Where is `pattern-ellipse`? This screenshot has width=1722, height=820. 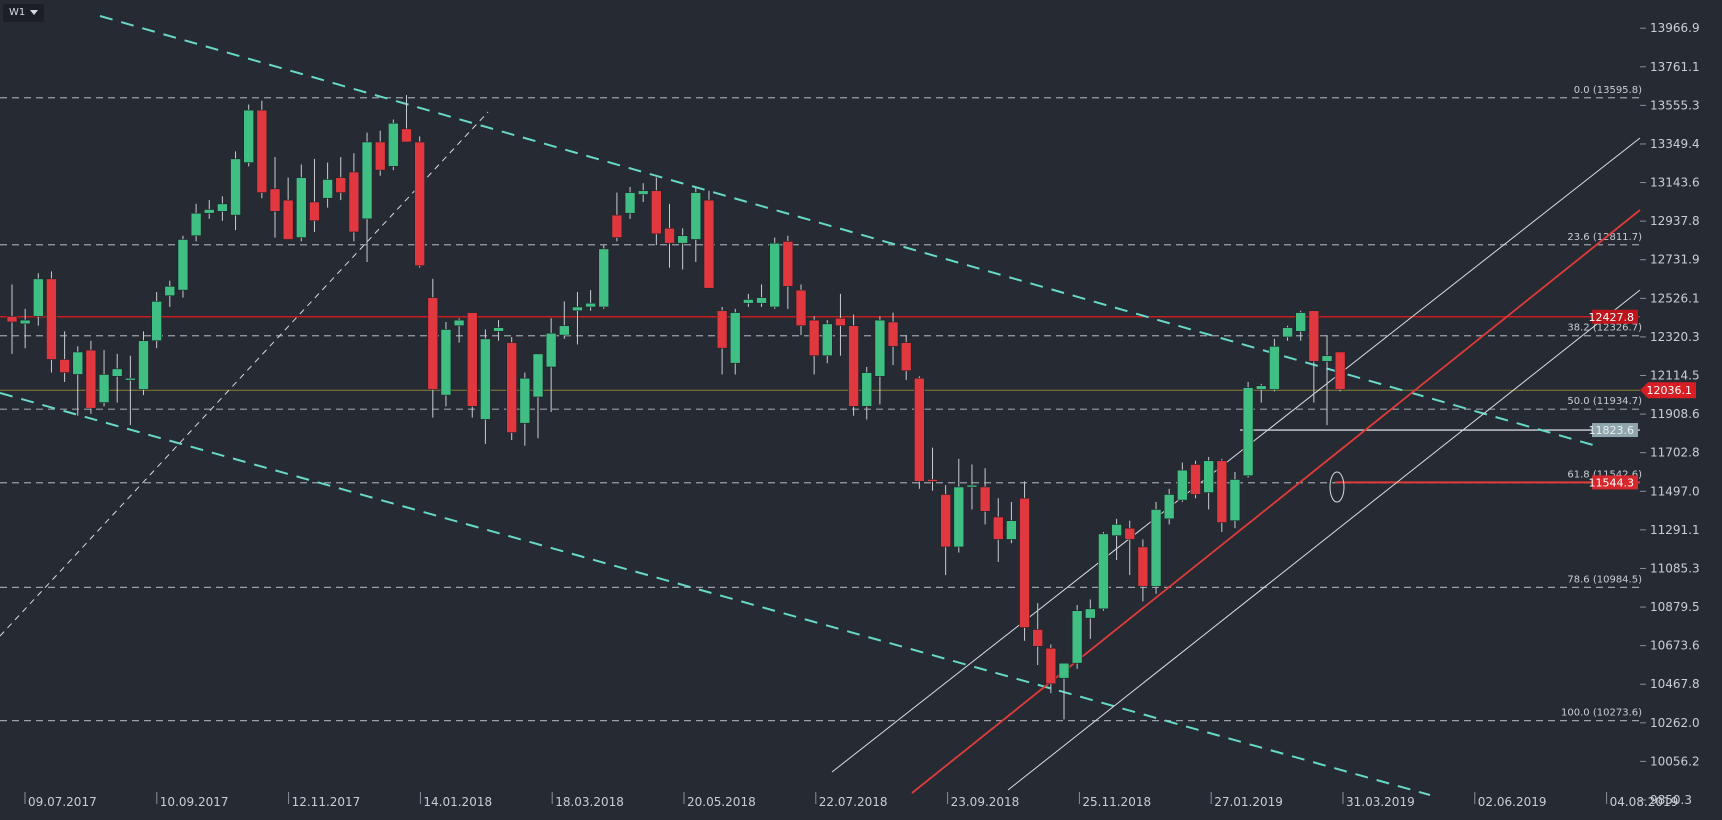
pattern-ellipse is located at coordinates (1337, 487).